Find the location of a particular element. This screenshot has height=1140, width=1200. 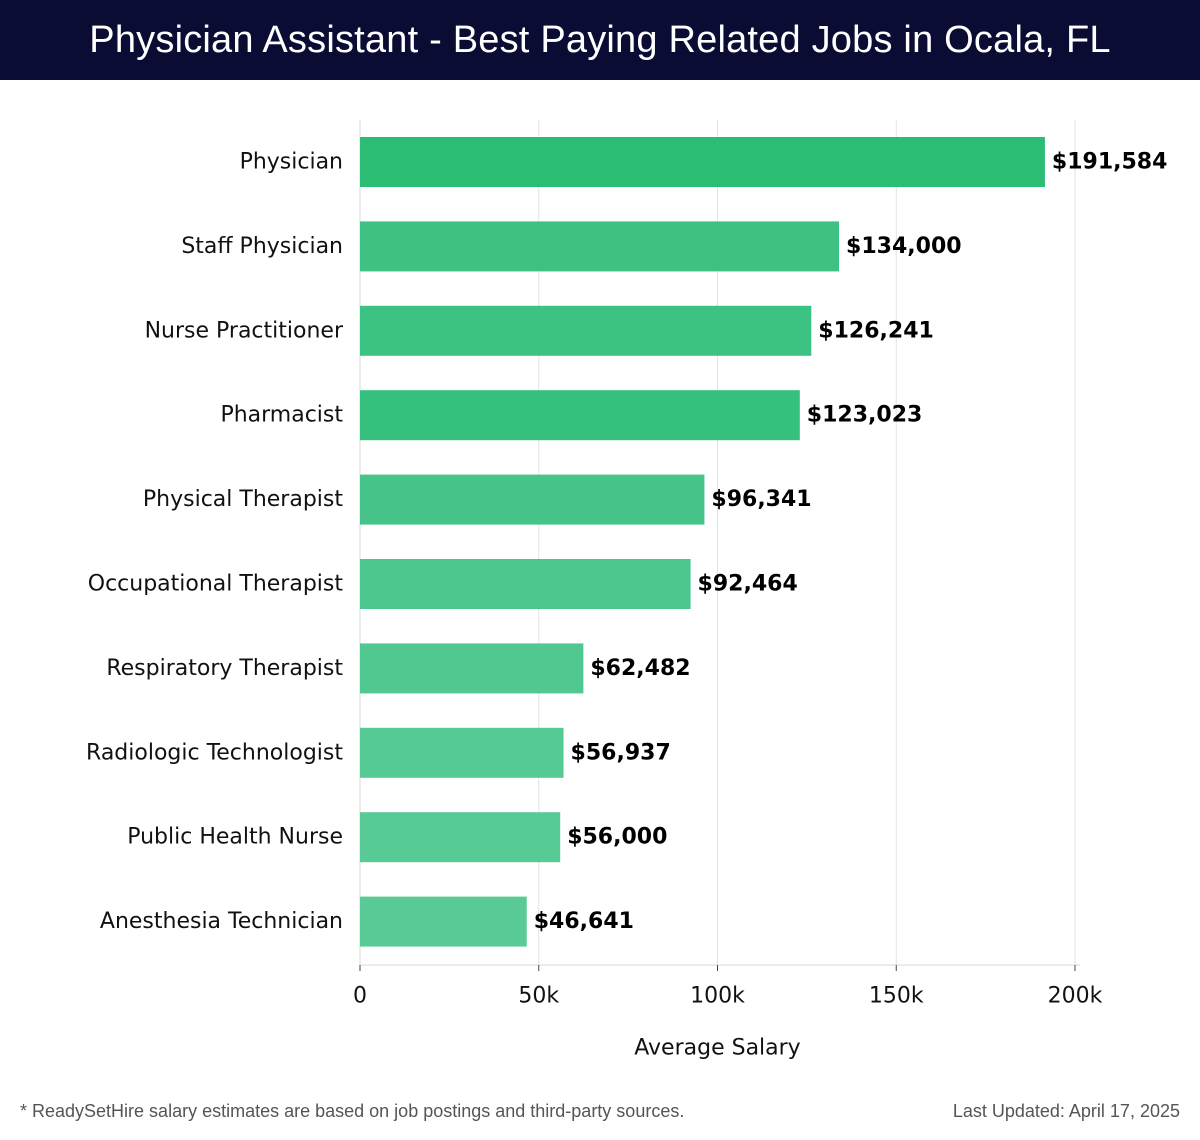

category-label: Public Health Nurse is located at coordinates (235, 837).